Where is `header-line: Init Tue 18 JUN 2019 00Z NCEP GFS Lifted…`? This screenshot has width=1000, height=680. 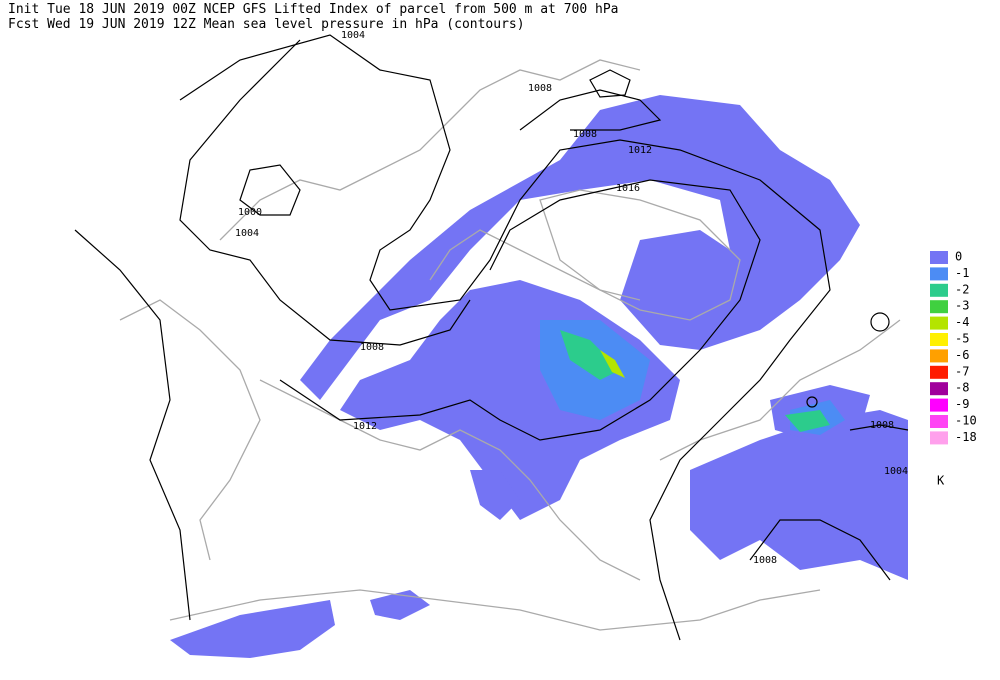 header-line: Init Tue 18 JUN 2019 00Z NCEP GFS Lifted… is located at coordinates (313, 9).